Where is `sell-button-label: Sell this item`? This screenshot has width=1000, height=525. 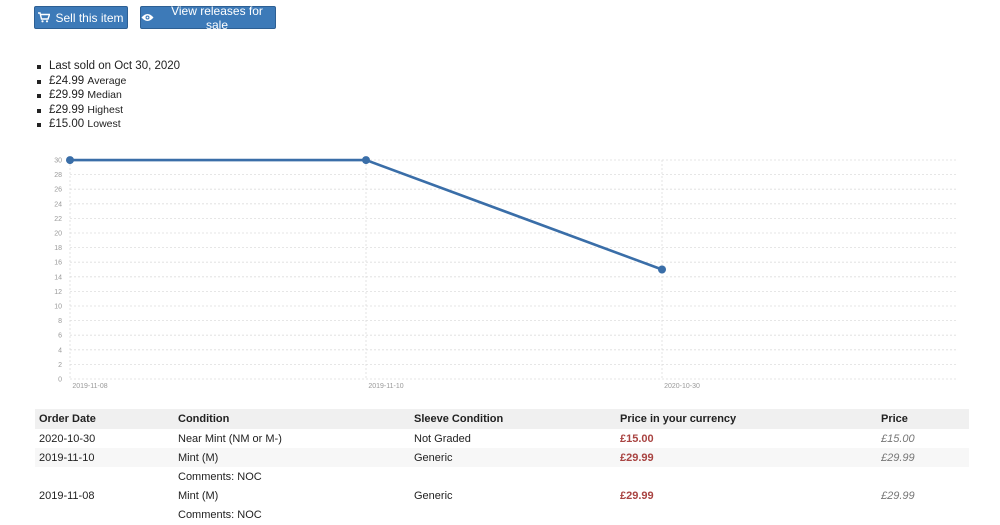
sell-button-label: Sell this item is located at coordinates (89, 17).